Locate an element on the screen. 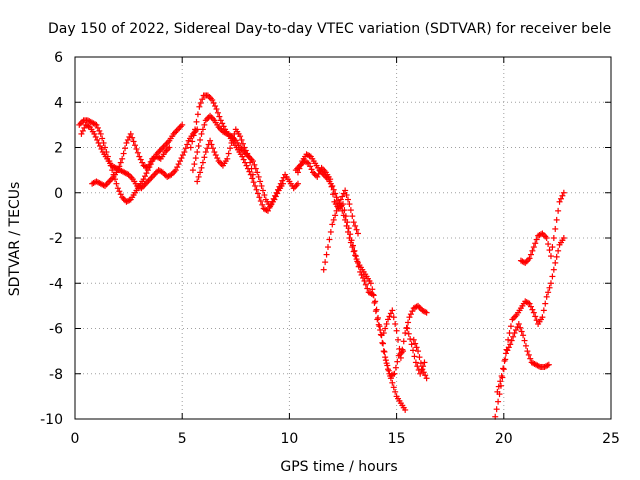  y-tick-label: 6 is located at coordinates (58, 58).